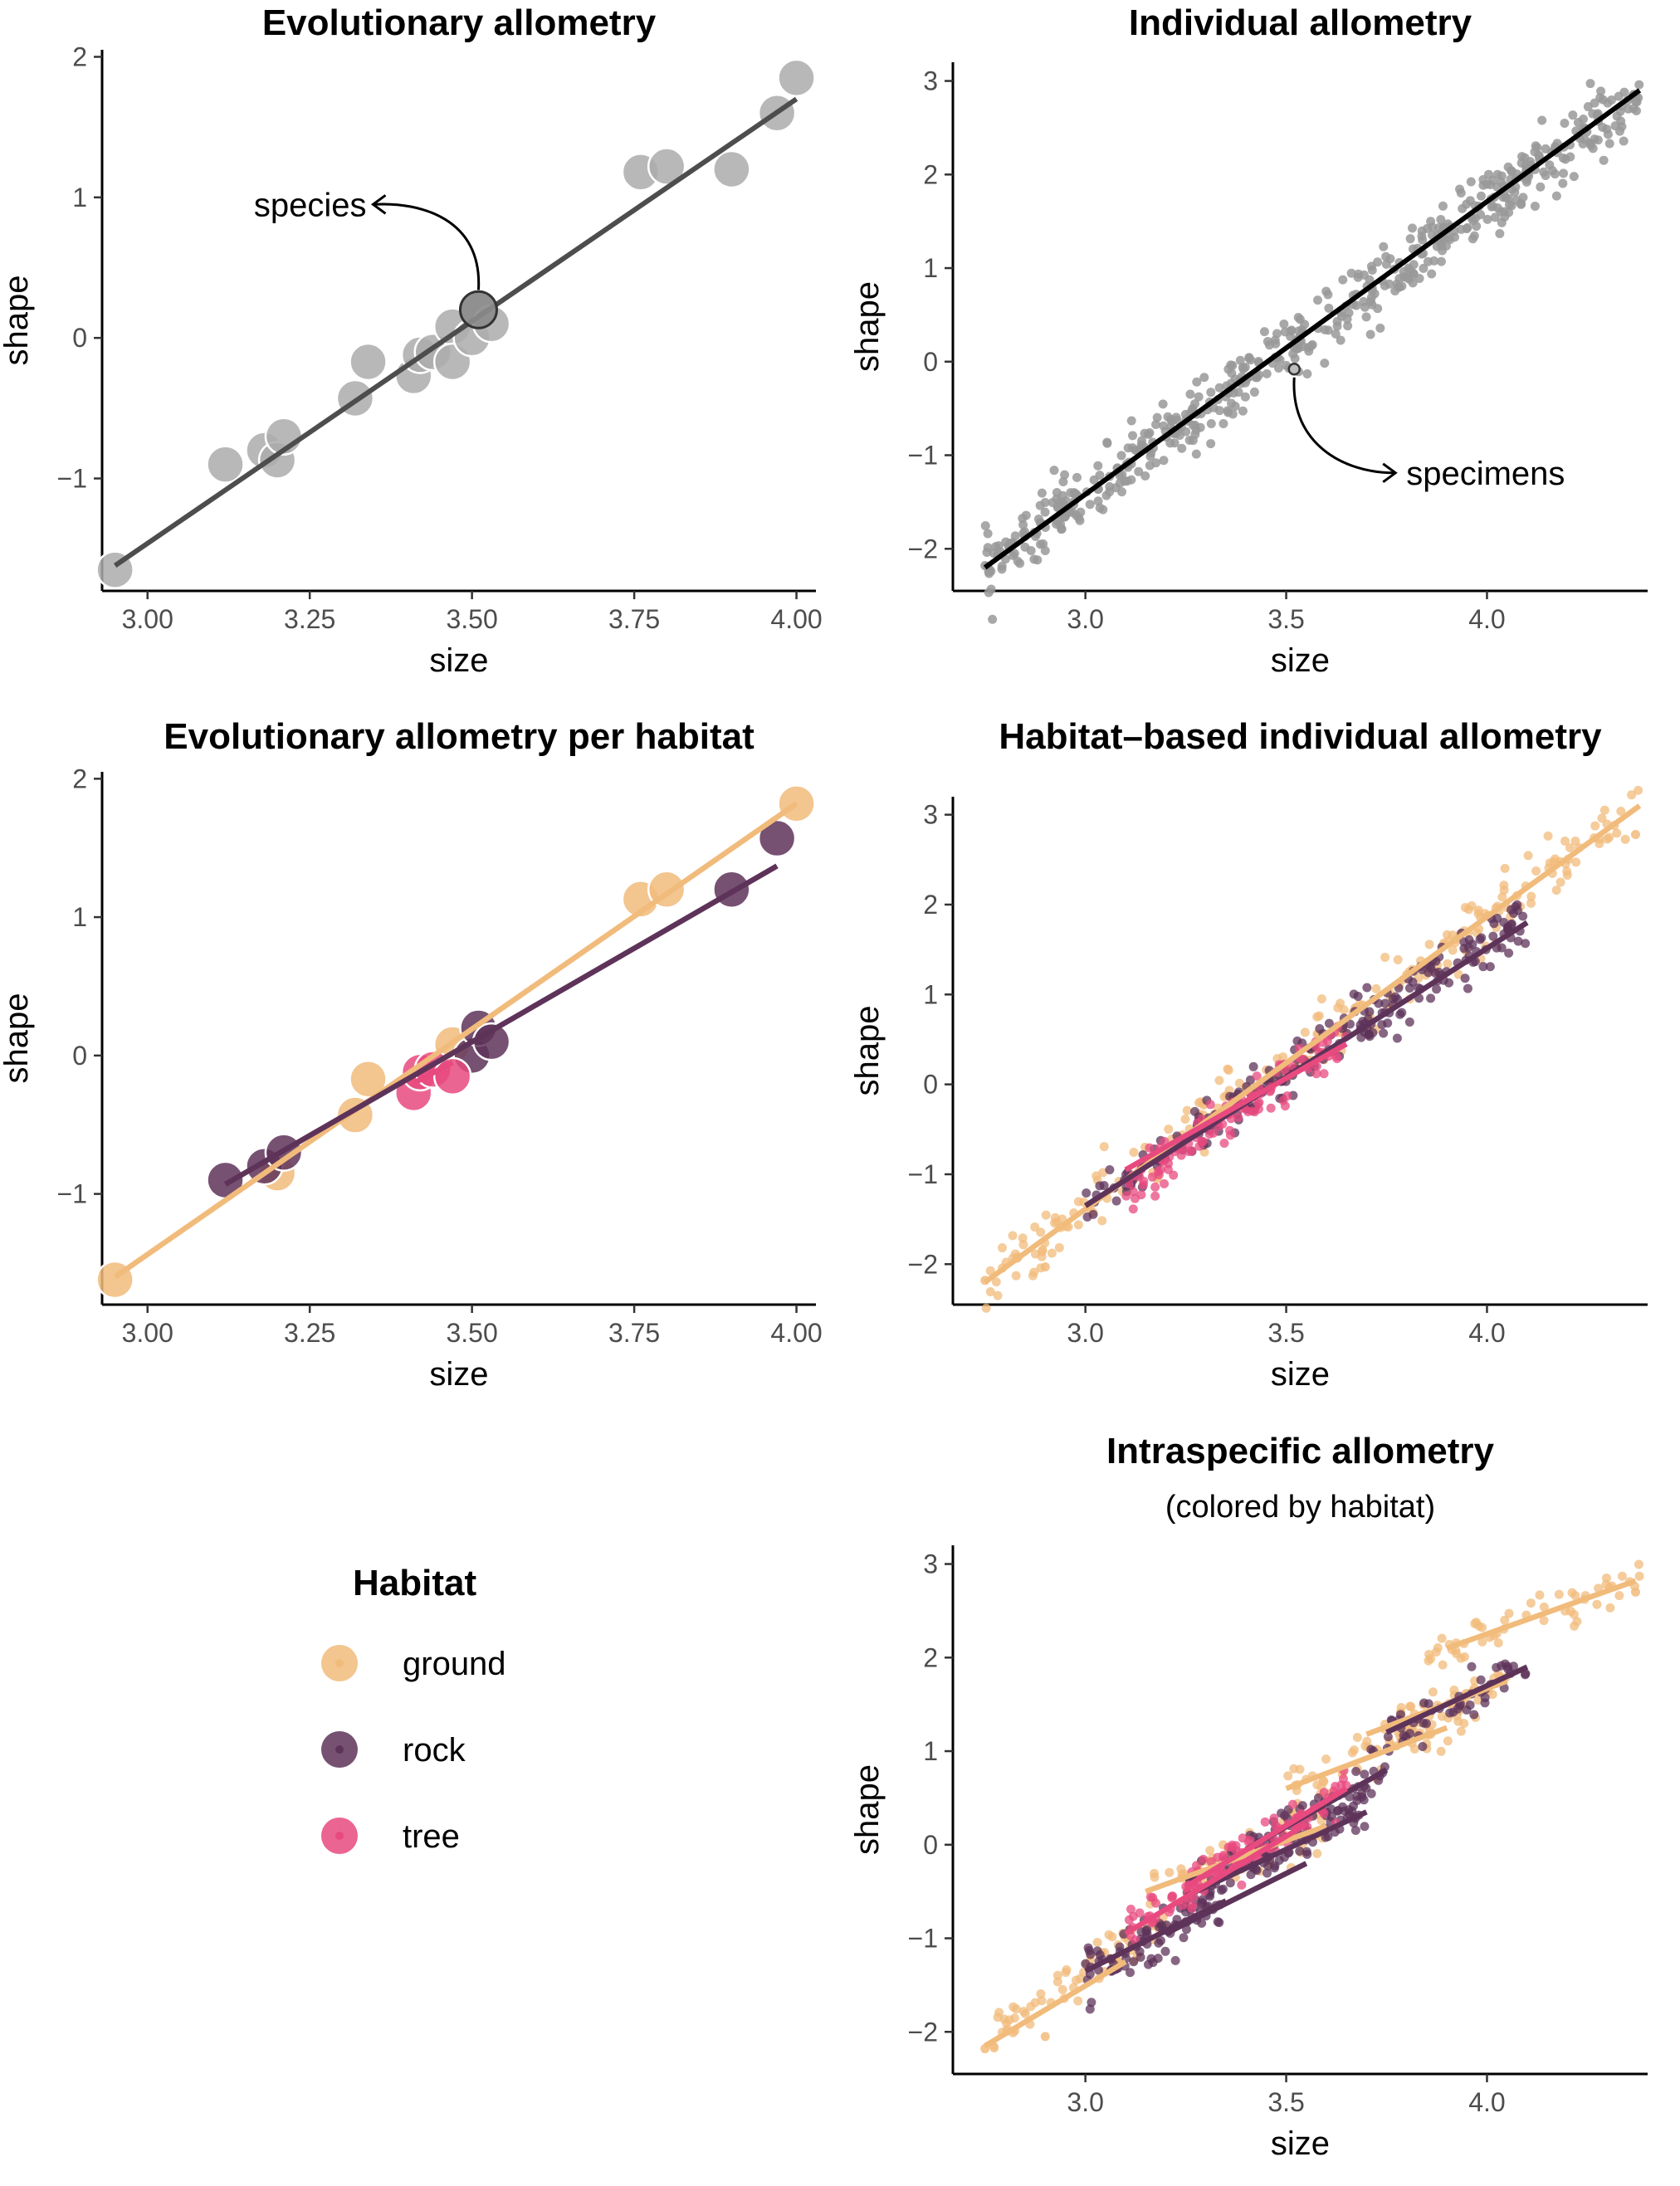 The width and height of the screenshot is (1680, 2186). I want to click on legend-item-ground: ground, so click(413, 1663).